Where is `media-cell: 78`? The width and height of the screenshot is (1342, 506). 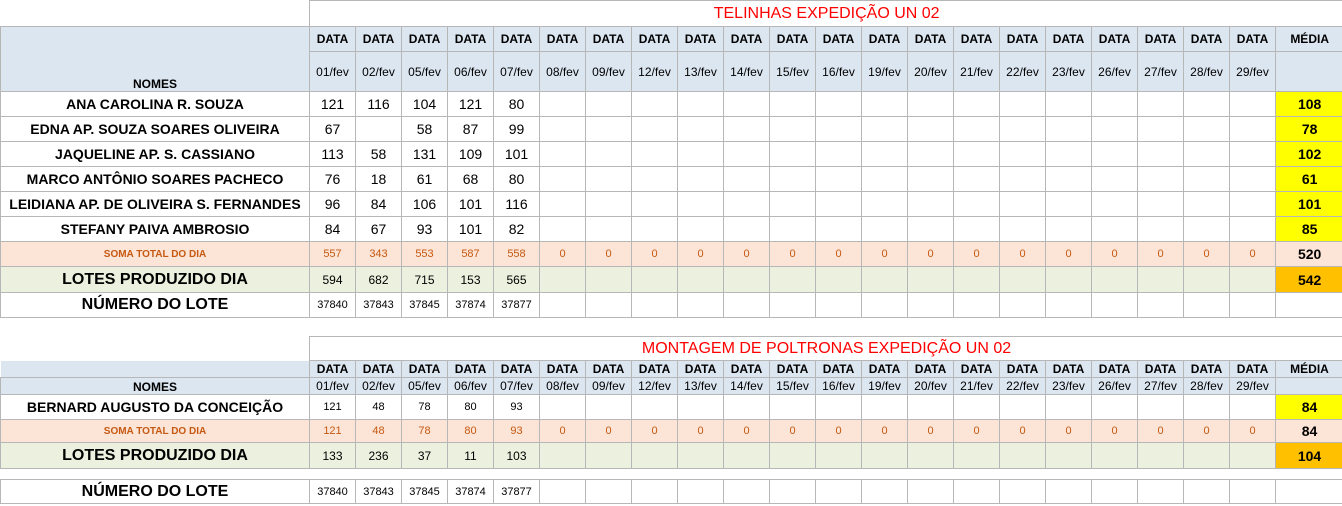
media-cell: 78 is located at coordinates (1308, 129).